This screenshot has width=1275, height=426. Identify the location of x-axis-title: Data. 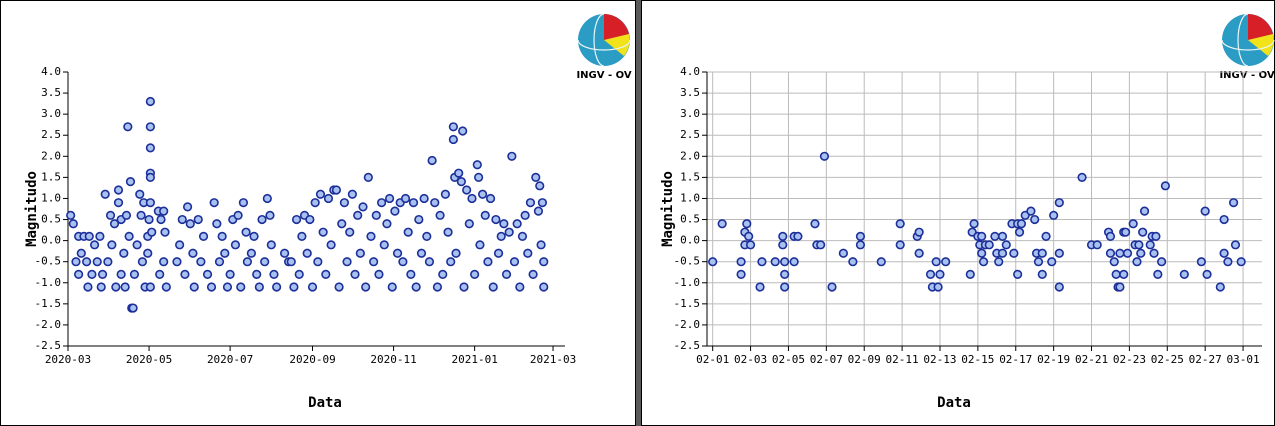
(954, 403).